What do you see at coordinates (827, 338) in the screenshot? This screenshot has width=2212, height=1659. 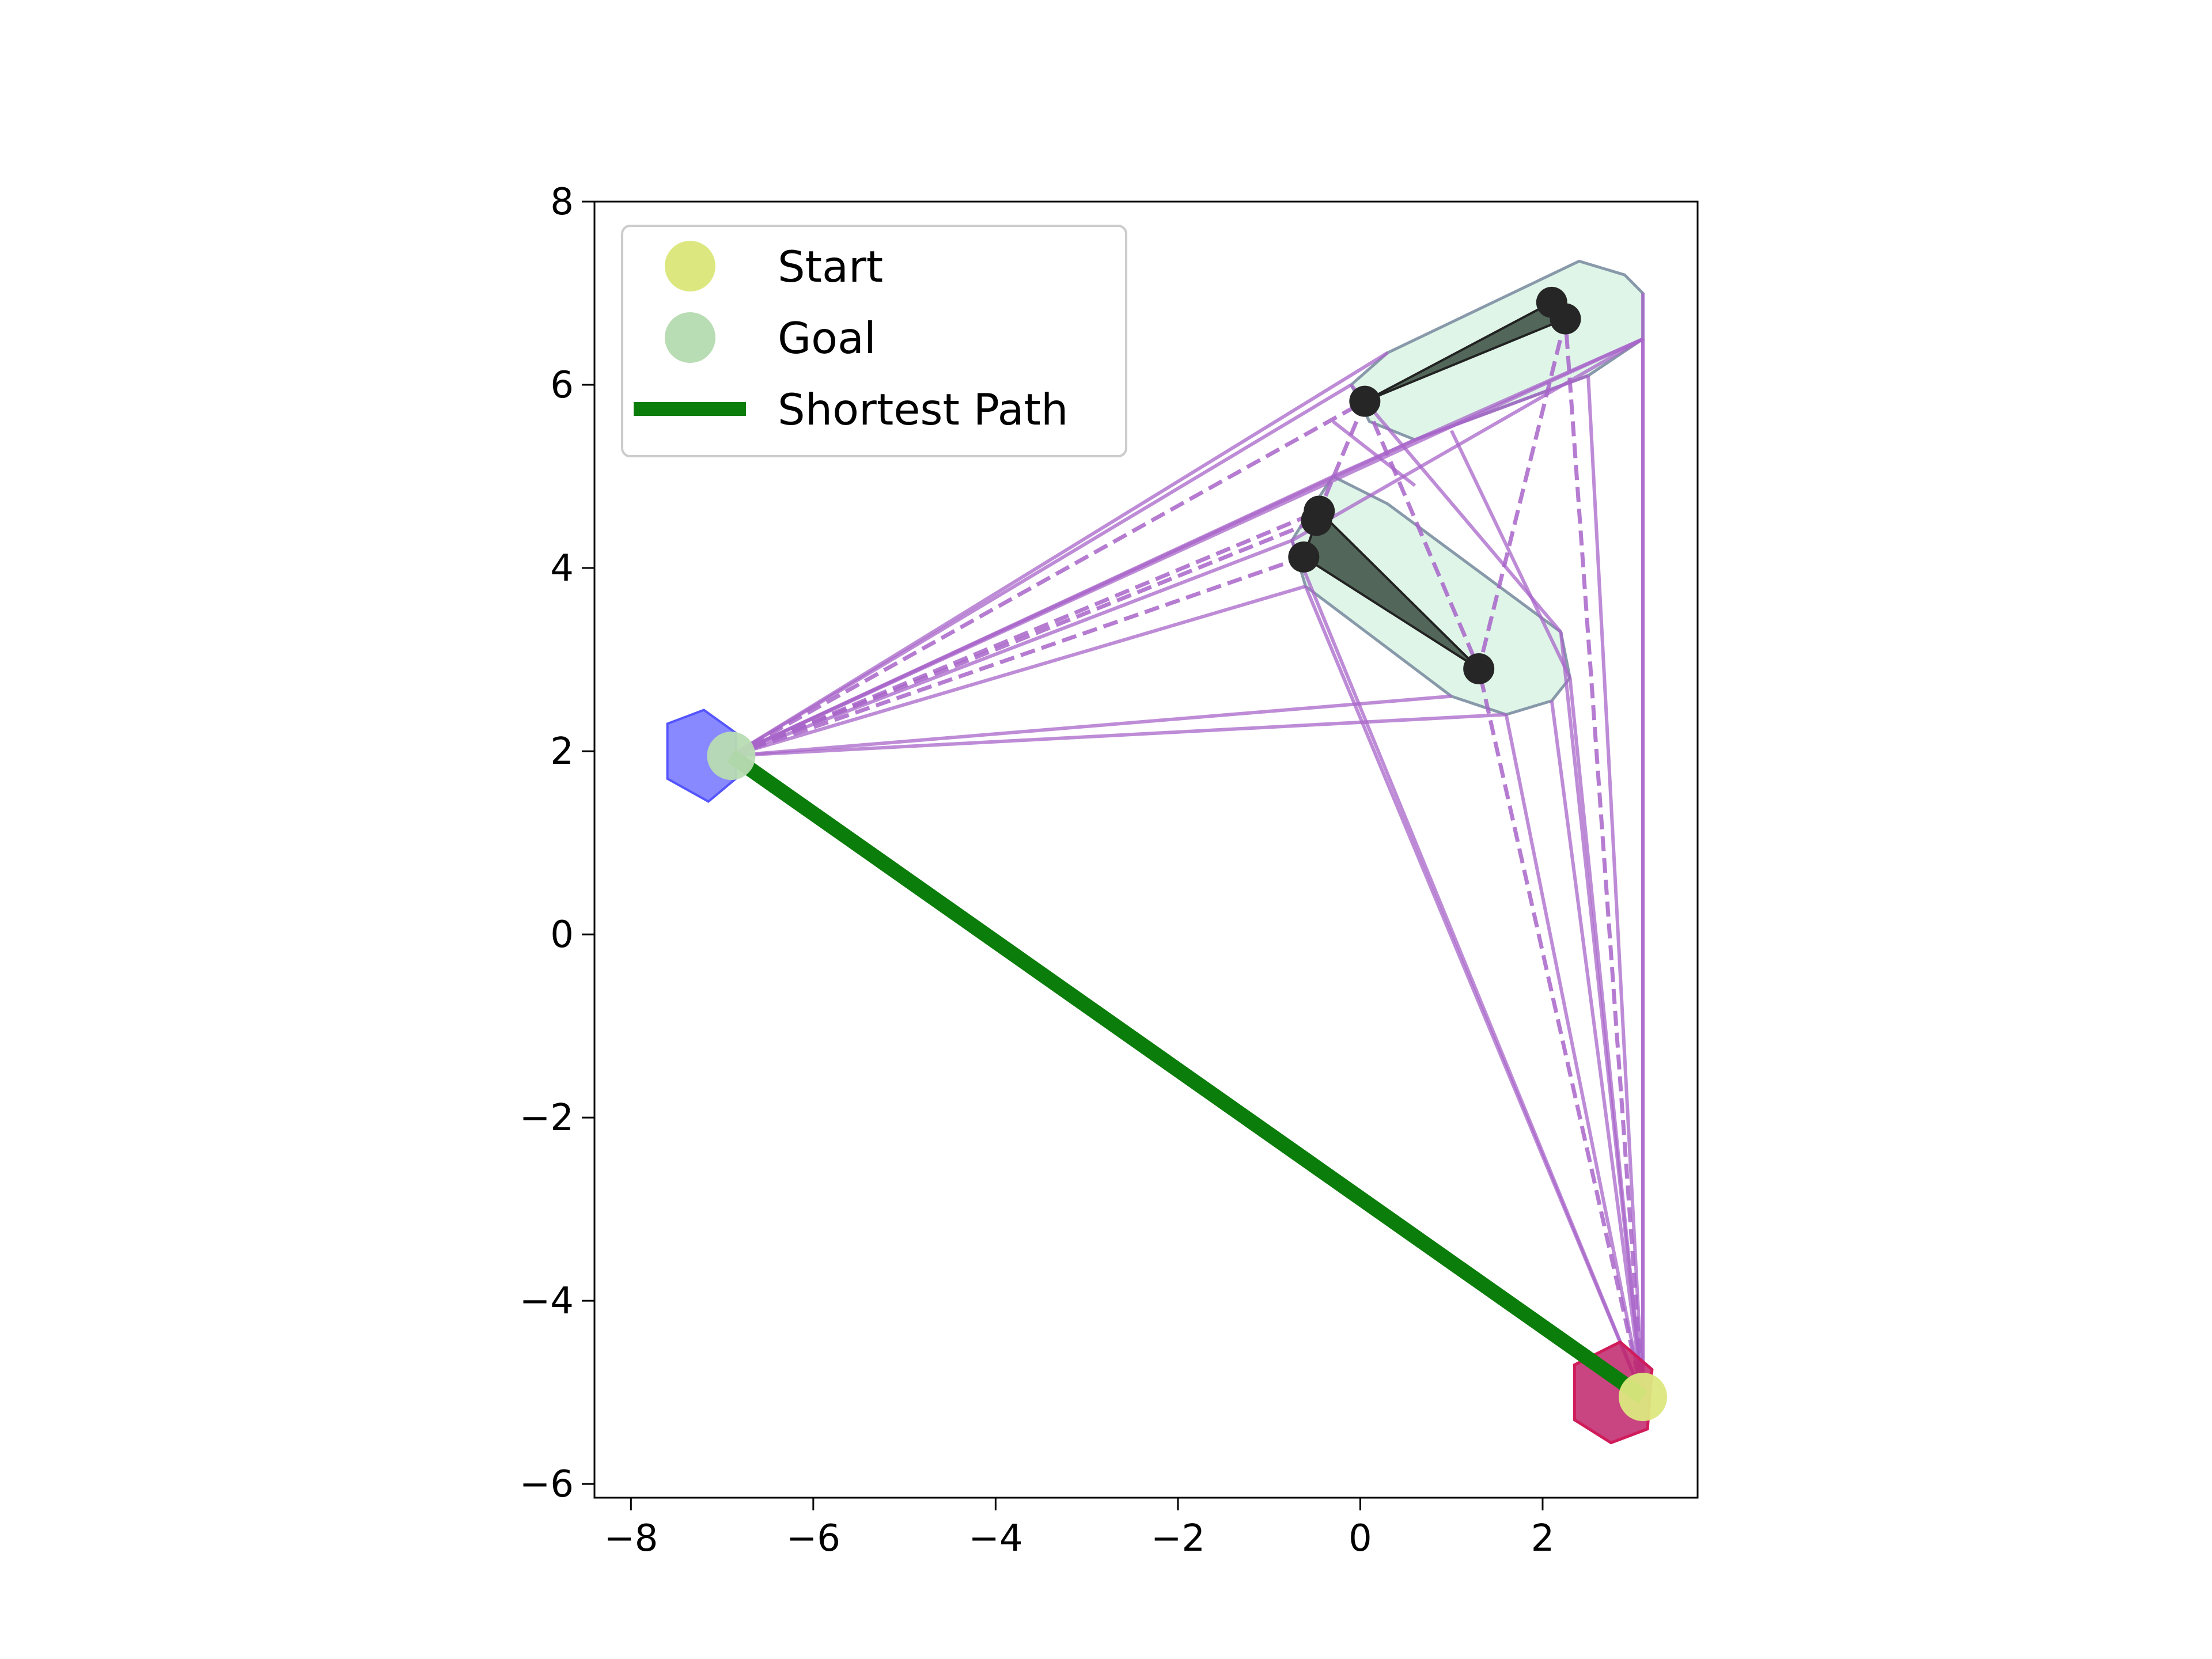 I see `legend-label-1: Goal` at bounding box center [827, 338].